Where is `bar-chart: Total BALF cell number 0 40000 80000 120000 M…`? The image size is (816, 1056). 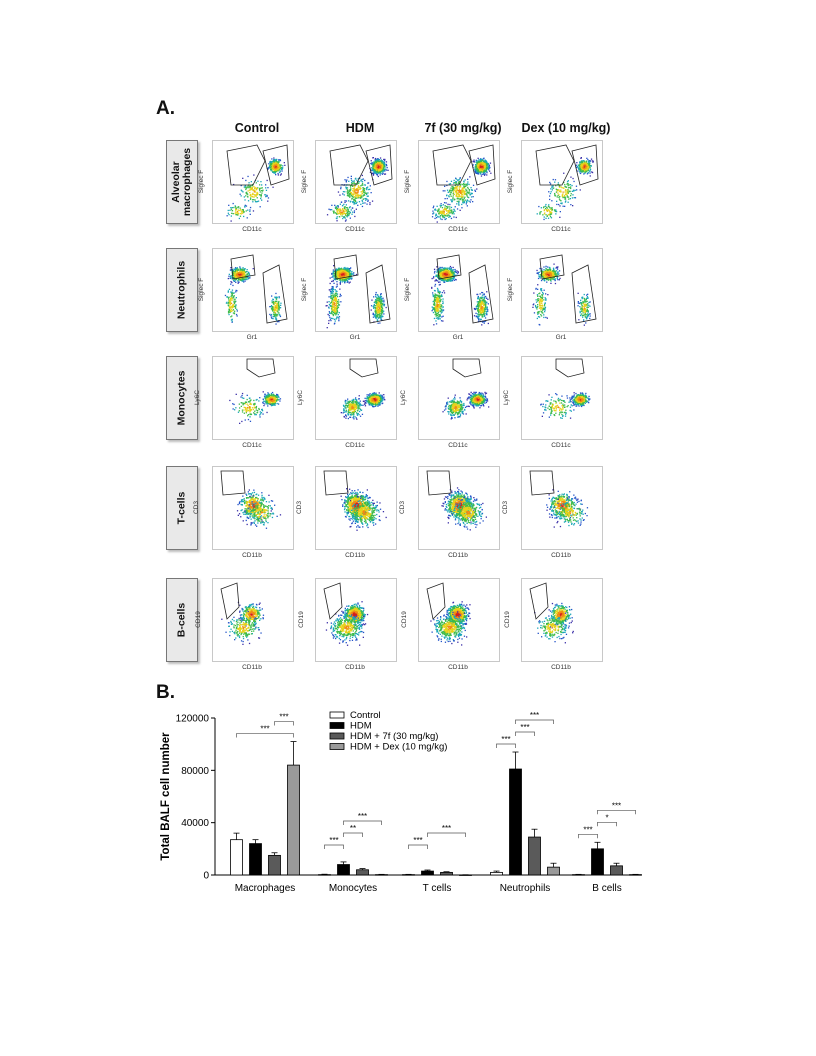
bar-chart: Total BALF cell number 0 40000 80000 120000 M… is located at coordinates (401, 802).